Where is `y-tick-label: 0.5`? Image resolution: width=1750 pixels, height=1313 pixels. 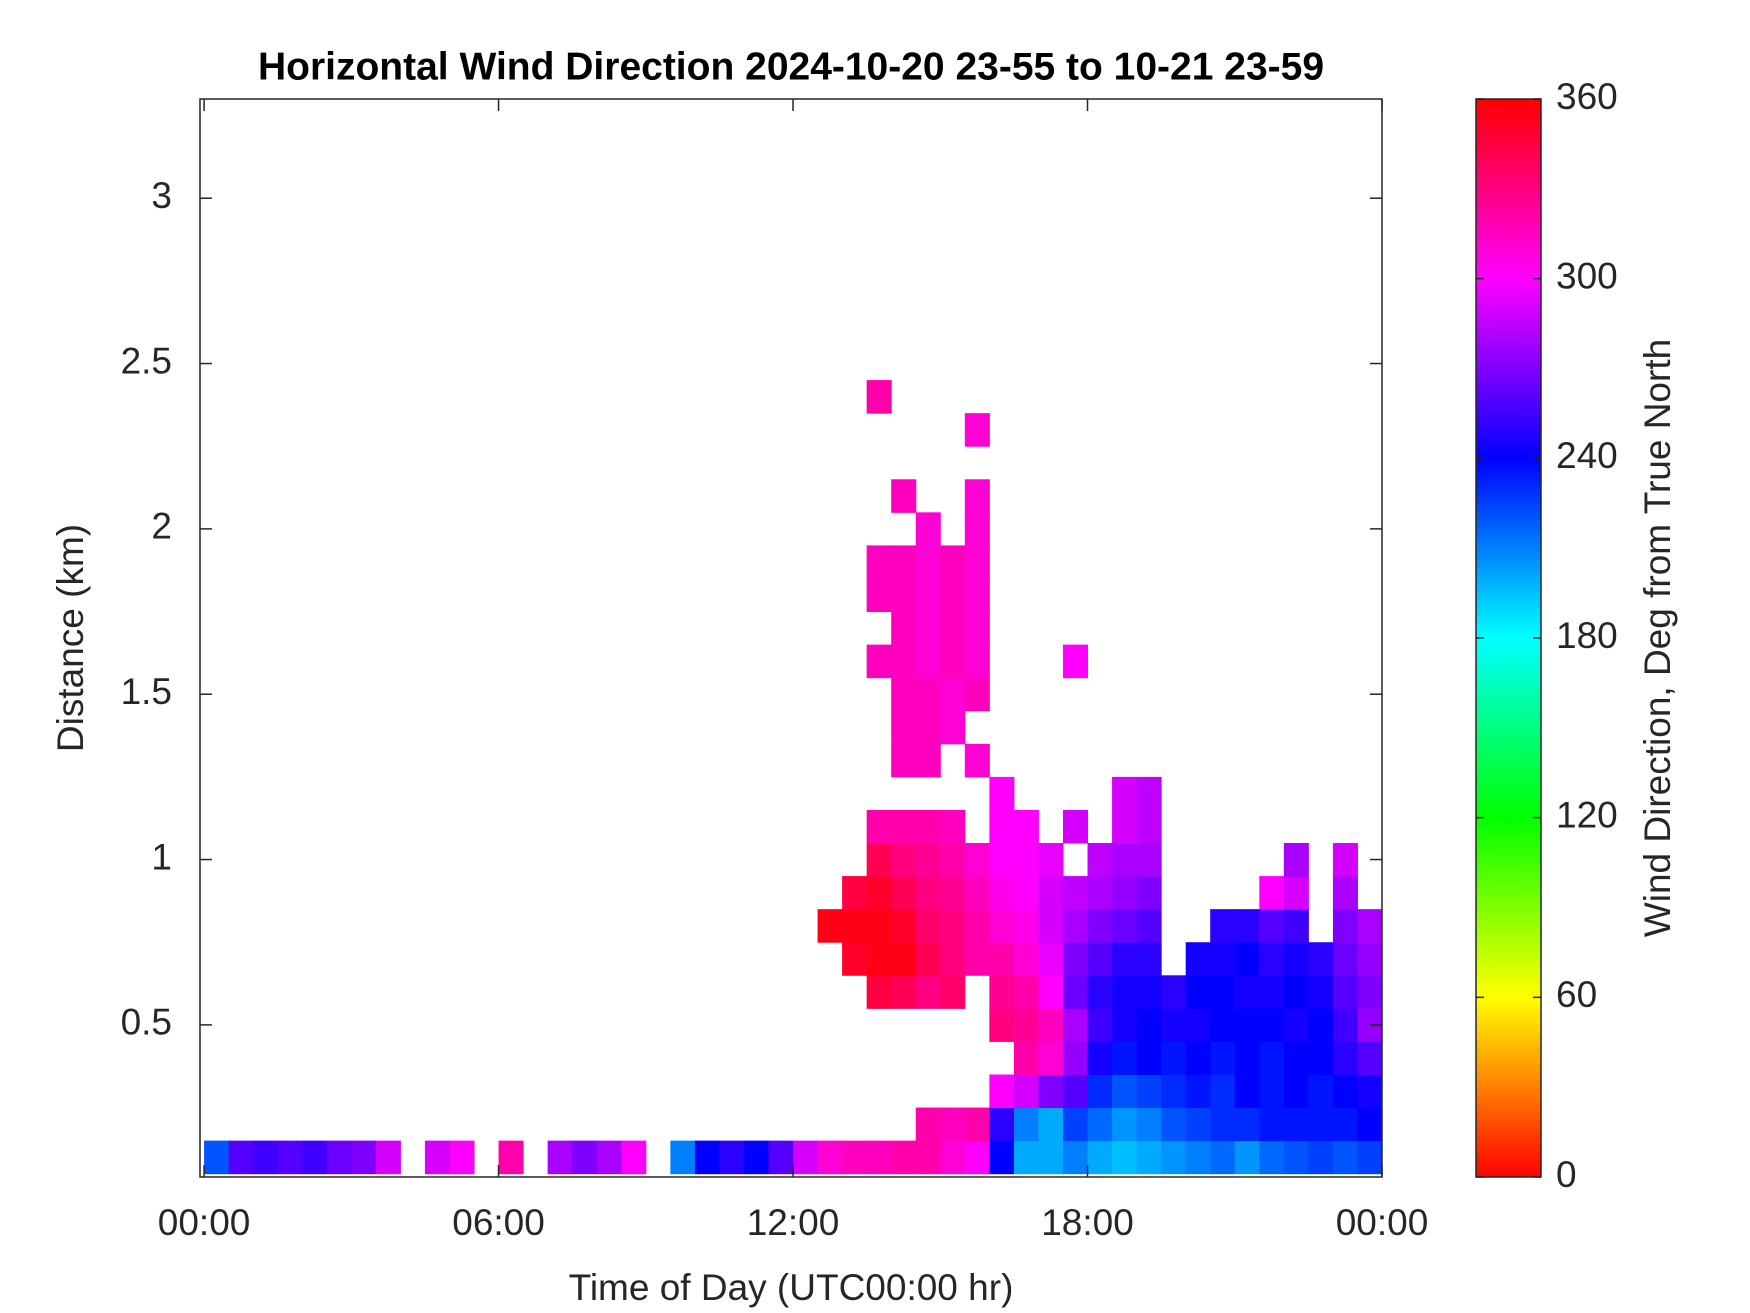 y-tick-label: 0.5 is located at coordinates (146, 1022).